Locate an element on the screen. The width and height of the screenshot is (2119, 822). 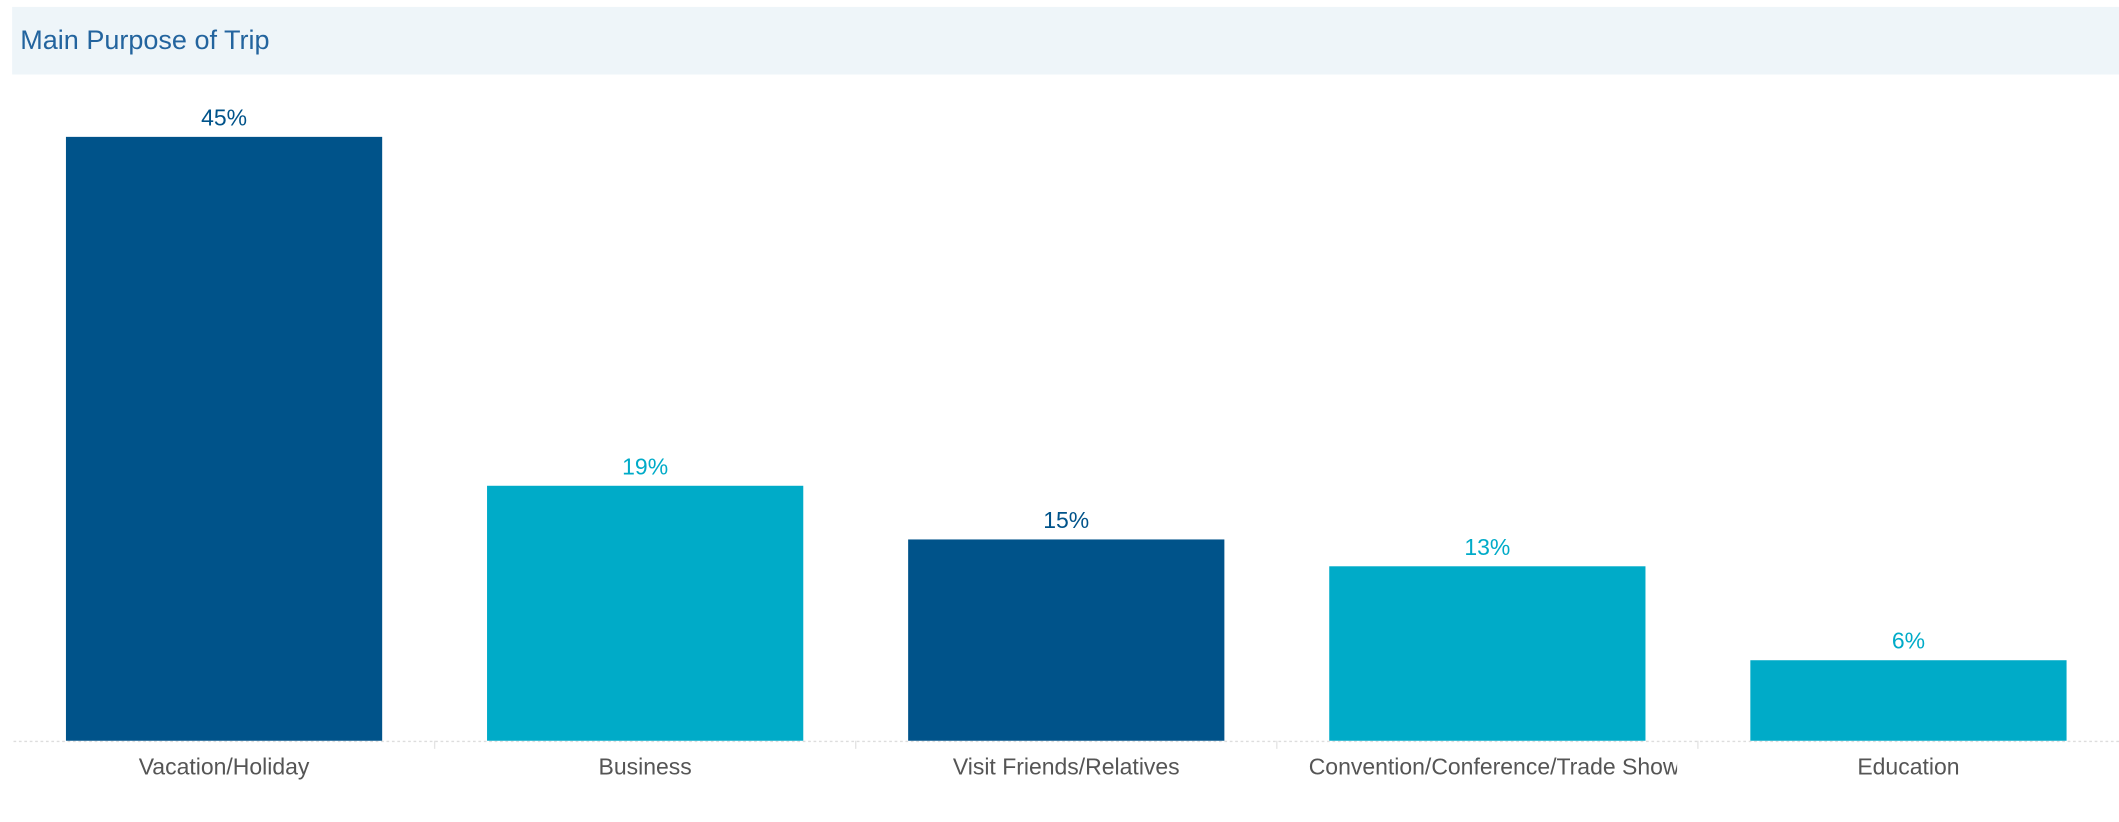
data-label: 6% is located at coordinates (1908, 641).